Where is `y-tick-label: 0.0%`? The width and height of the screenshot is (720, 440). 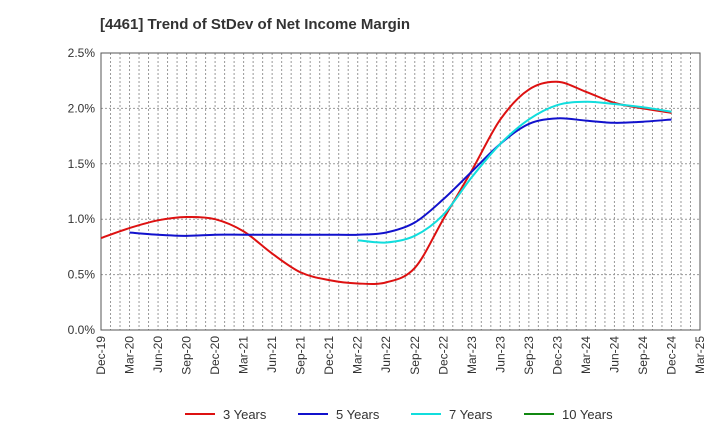 y-tick-label: 0.0% is located at coordinates (82, 330).